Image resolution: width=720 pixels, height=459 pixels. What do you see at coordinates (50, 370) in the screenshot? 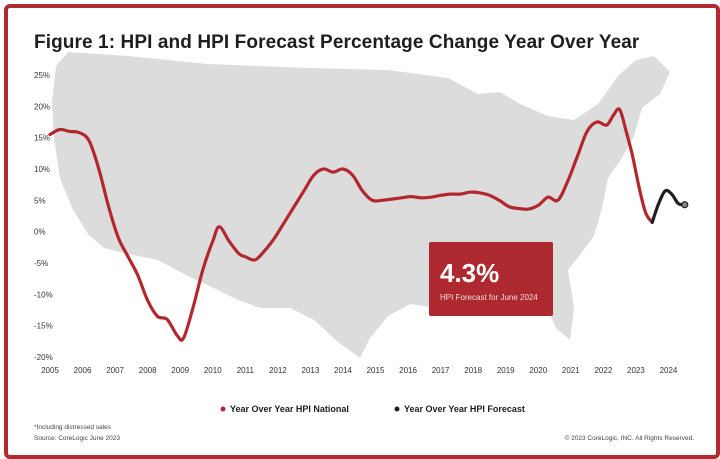
I see `x-tick-label: 2005` at bounding box center [50, 370].